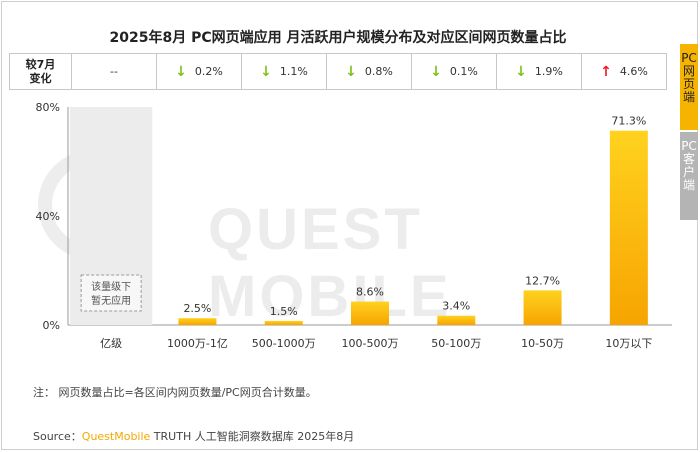  I want to click on change-value: 4.6%, so click(633, 71).